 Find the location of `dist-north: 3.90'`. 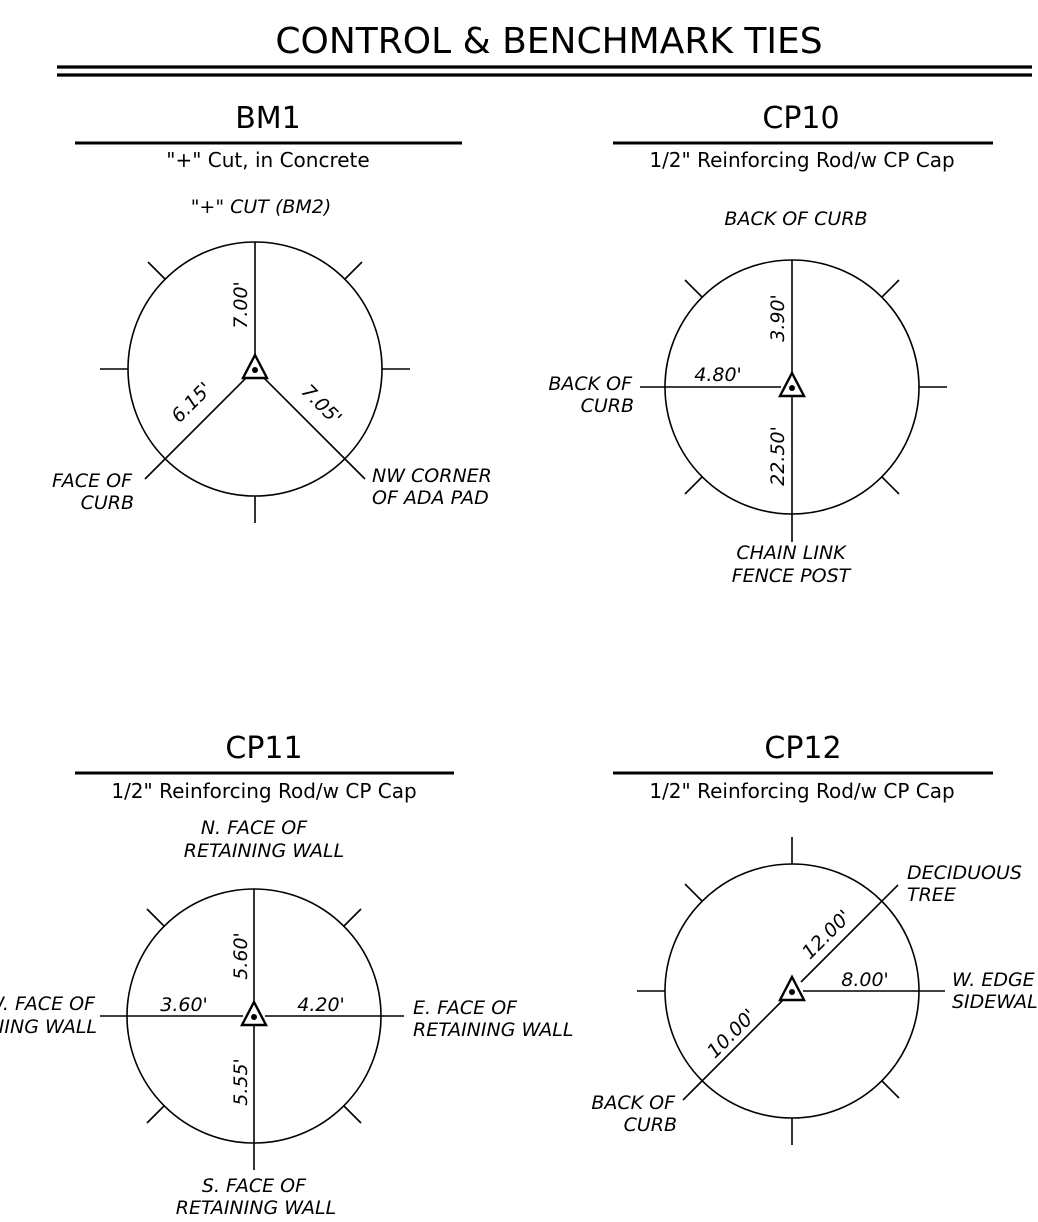

dist-north: 3.90' is located at coordinates (778, 318).